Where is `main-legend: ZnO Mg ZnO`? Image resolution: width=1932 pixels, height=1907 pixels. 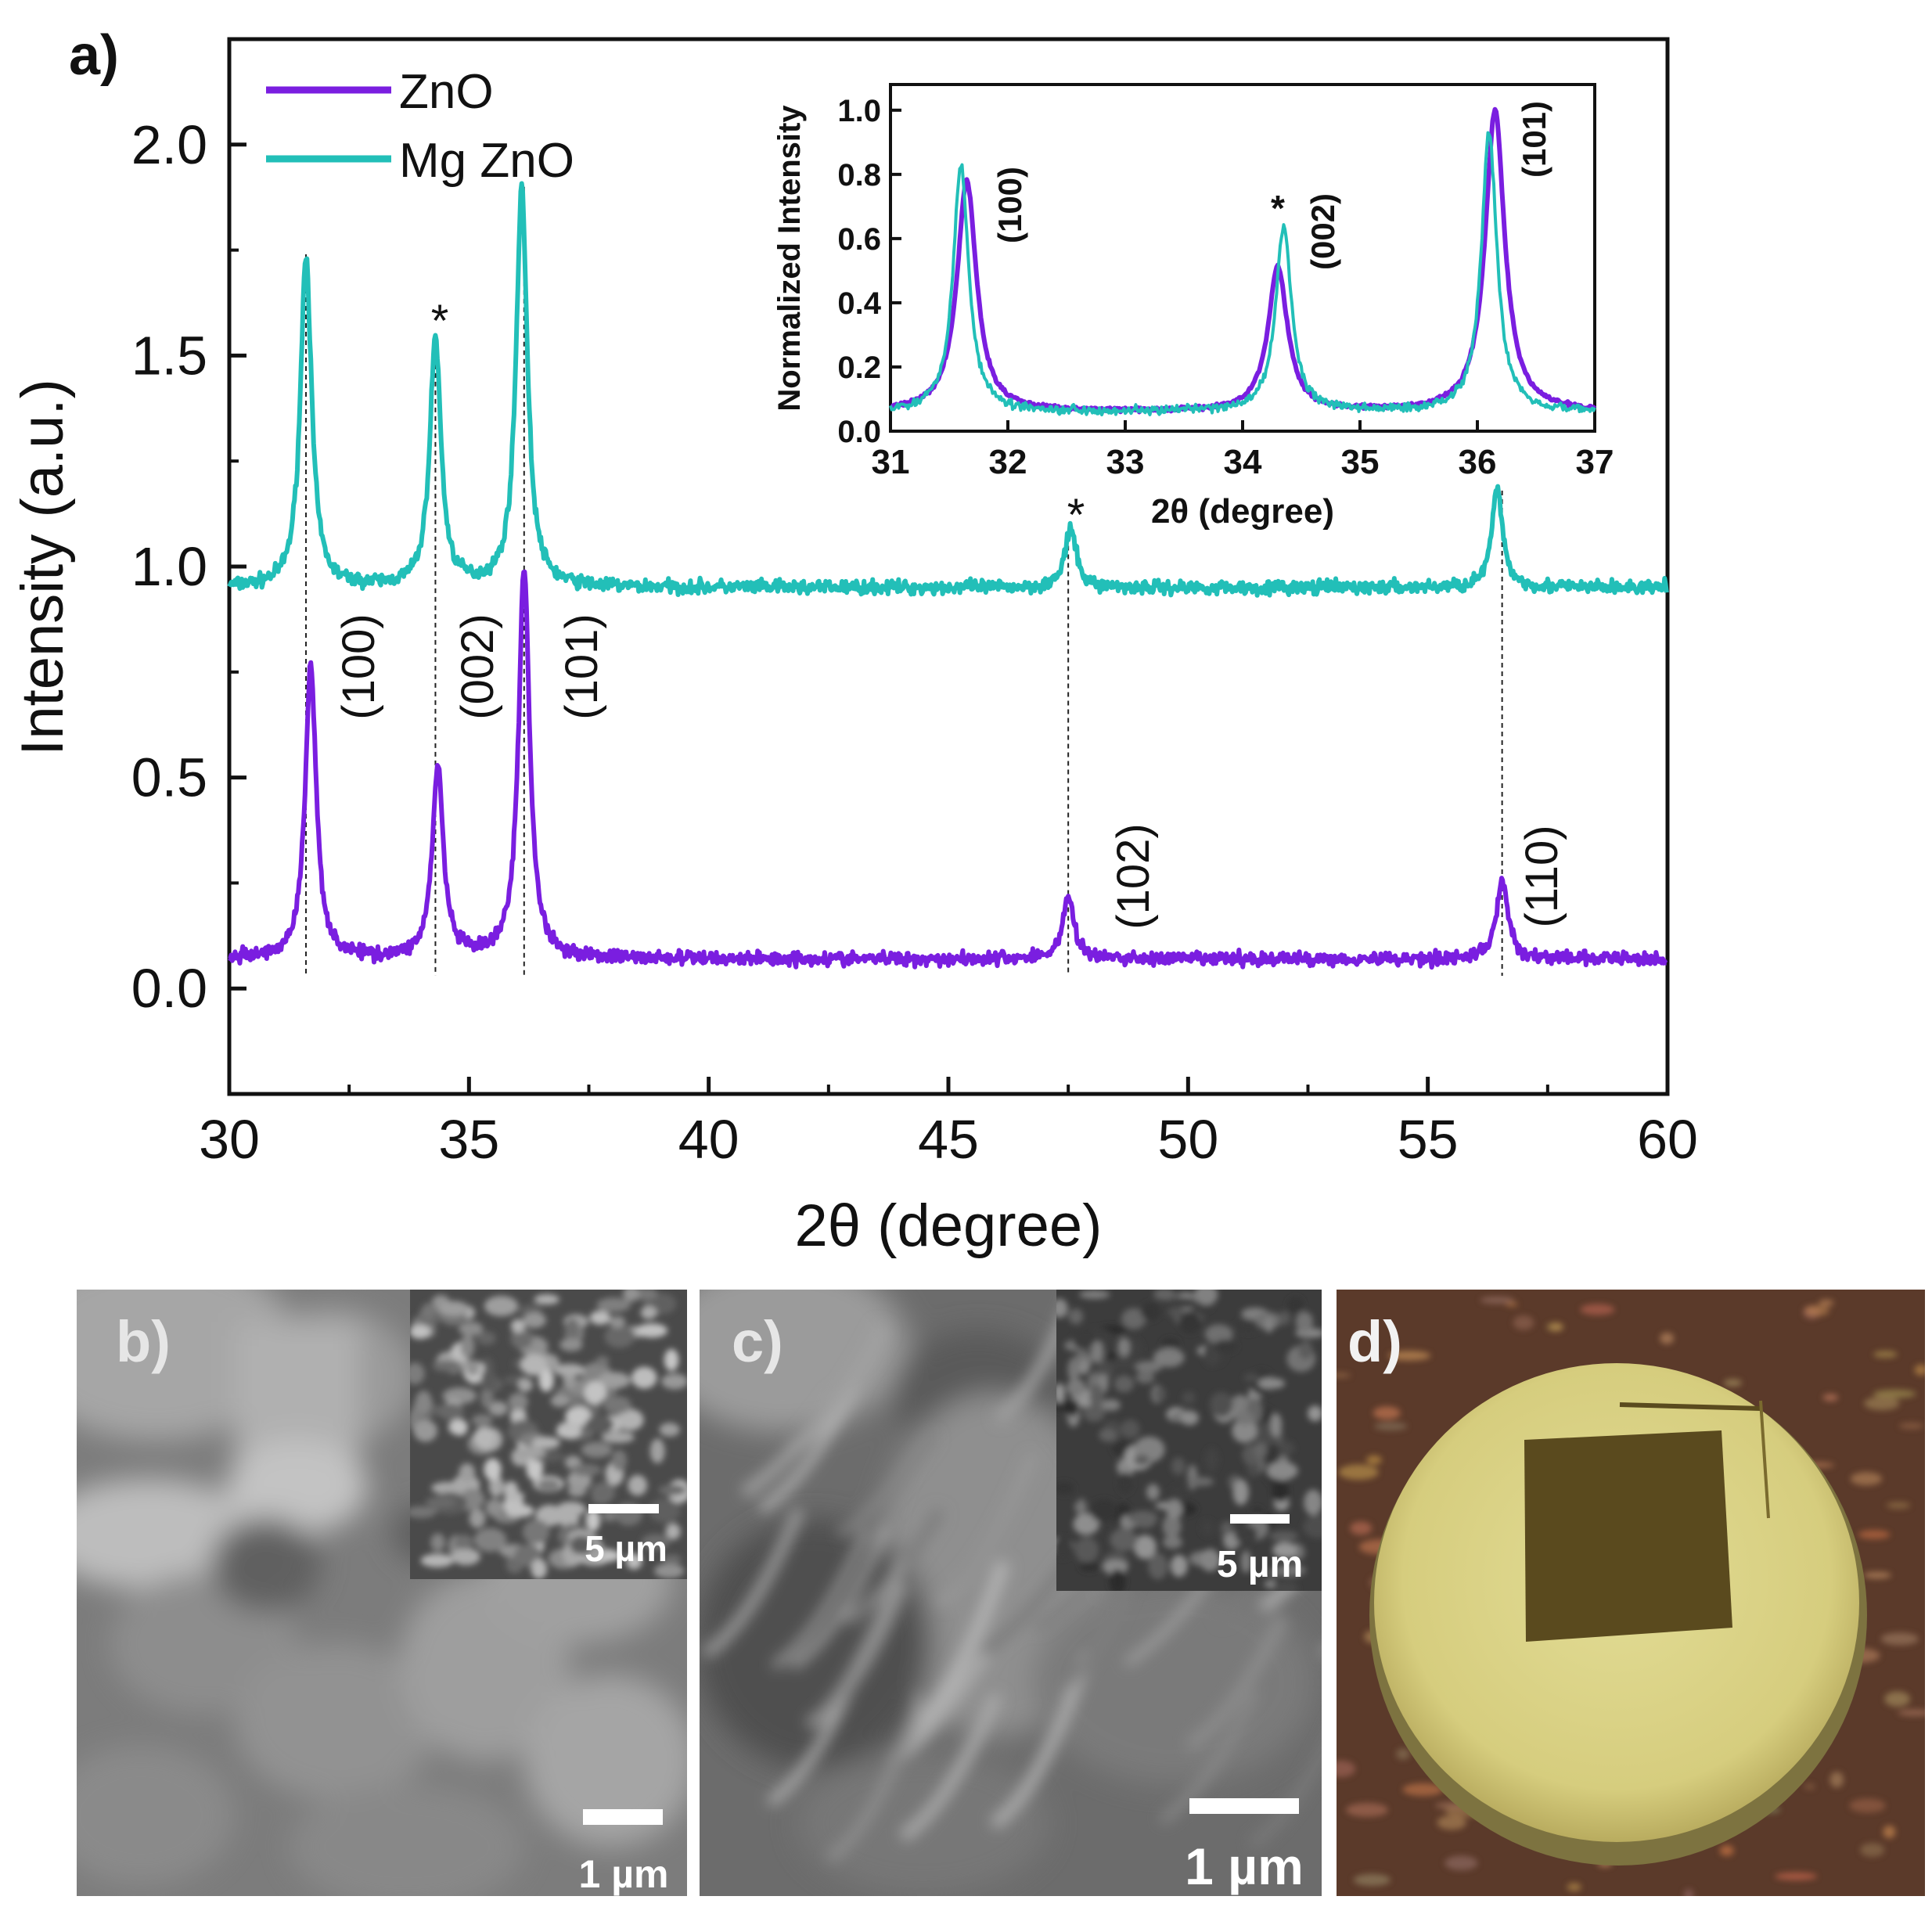
main-legend: ZnO Mg ZnO is located at coordinates (420, 126).